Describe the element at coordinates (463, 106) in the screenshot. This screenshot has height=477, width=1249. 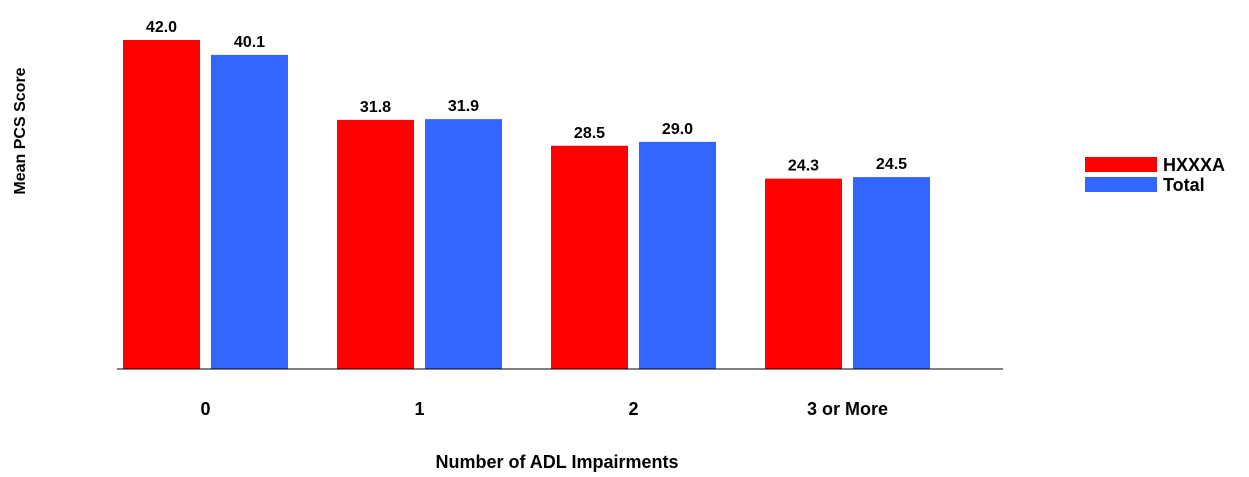
I see `data-label-total-1: 31.9` at that location.